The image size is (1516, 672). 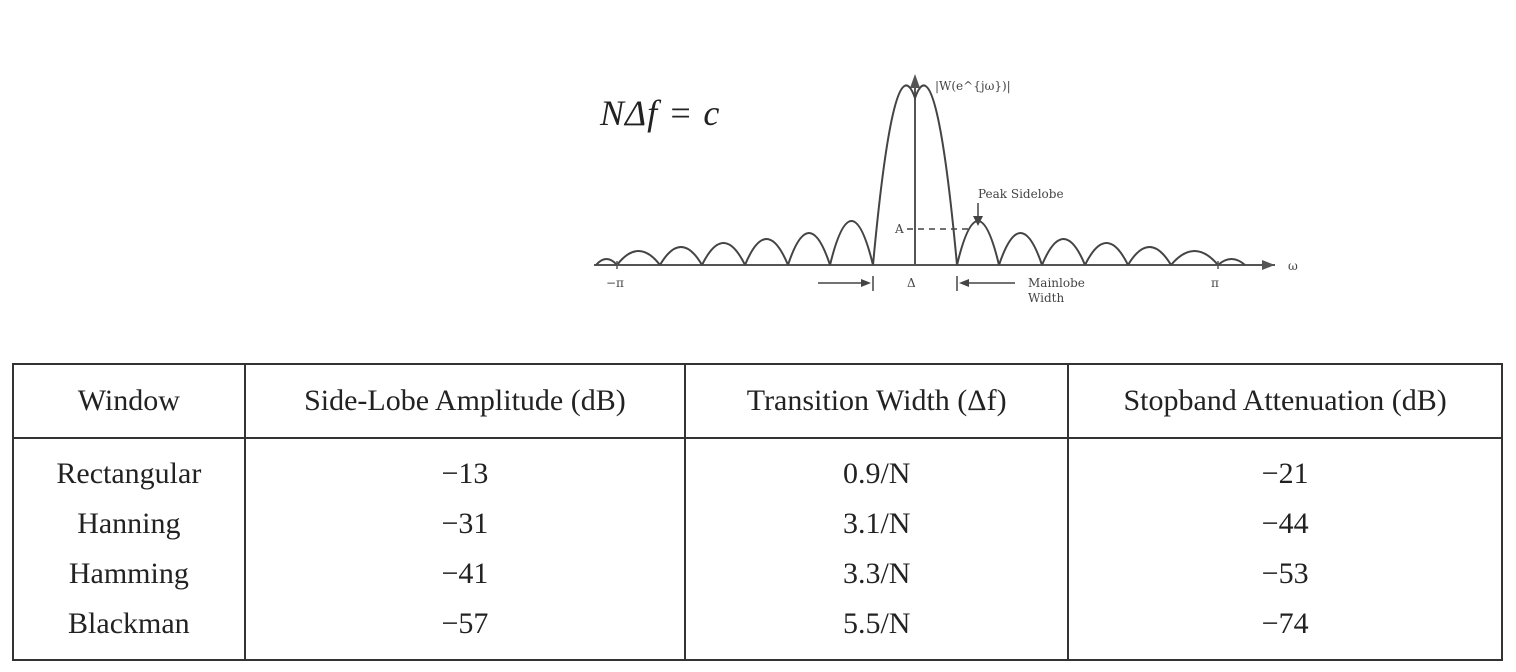 I want to click on stopband-attenuation: −74, so click(x=1285, y=623).